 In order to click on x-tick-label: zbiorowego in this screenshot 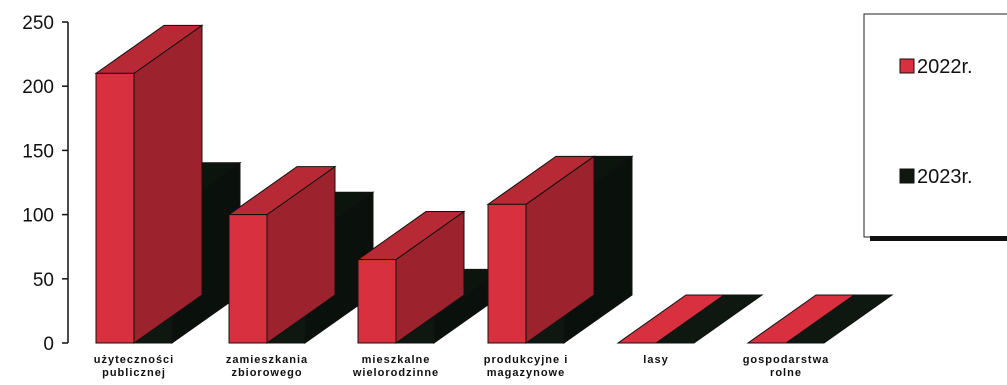, I will do `click(266, 373)`.